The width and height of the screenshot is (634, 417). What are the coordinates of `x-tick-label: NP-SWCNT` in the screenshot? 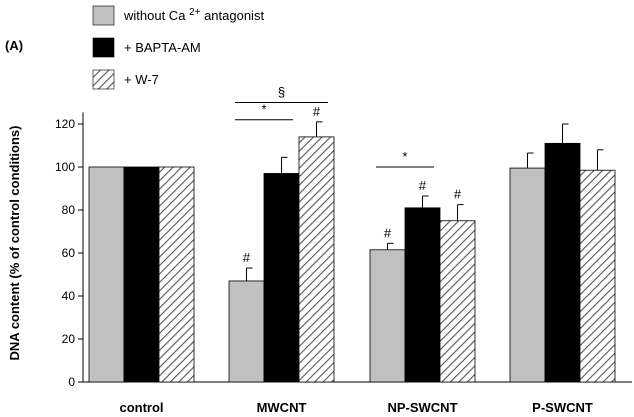 It's located at (422, 407).